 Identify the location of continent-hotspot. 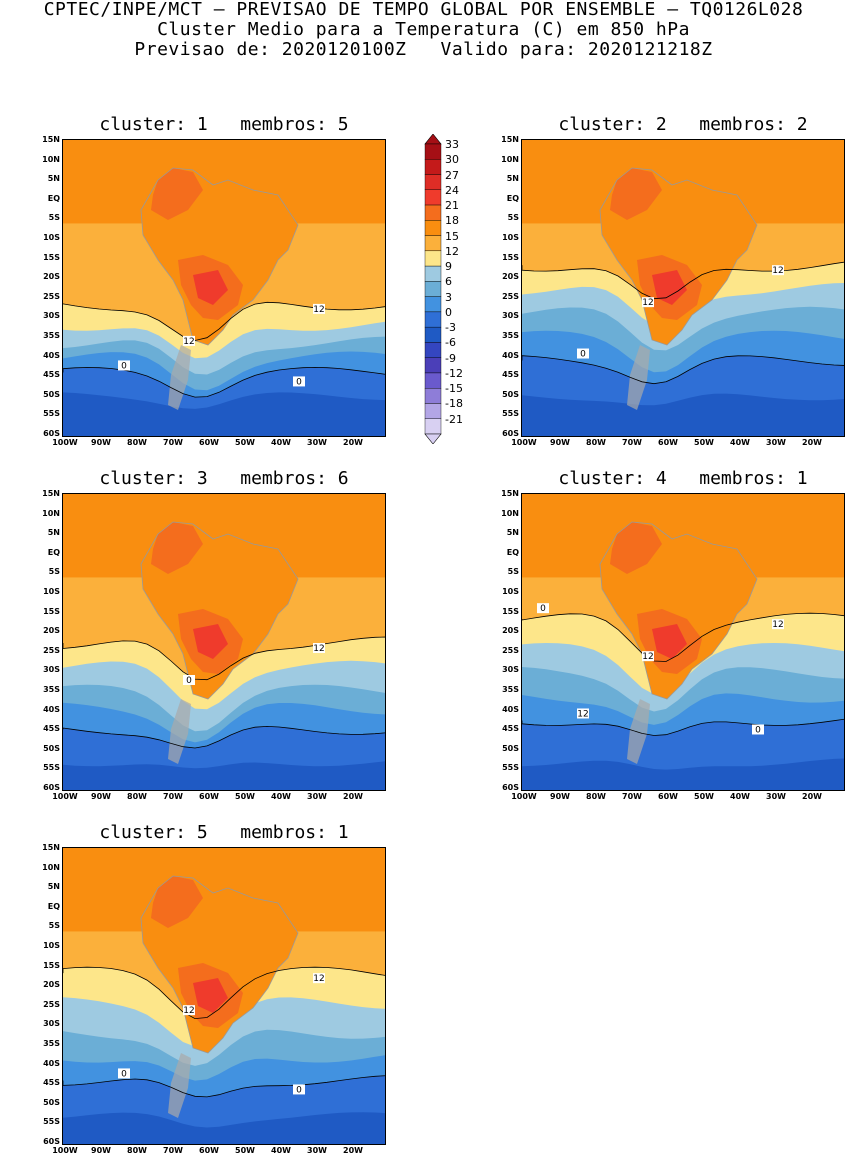
(669, 641).